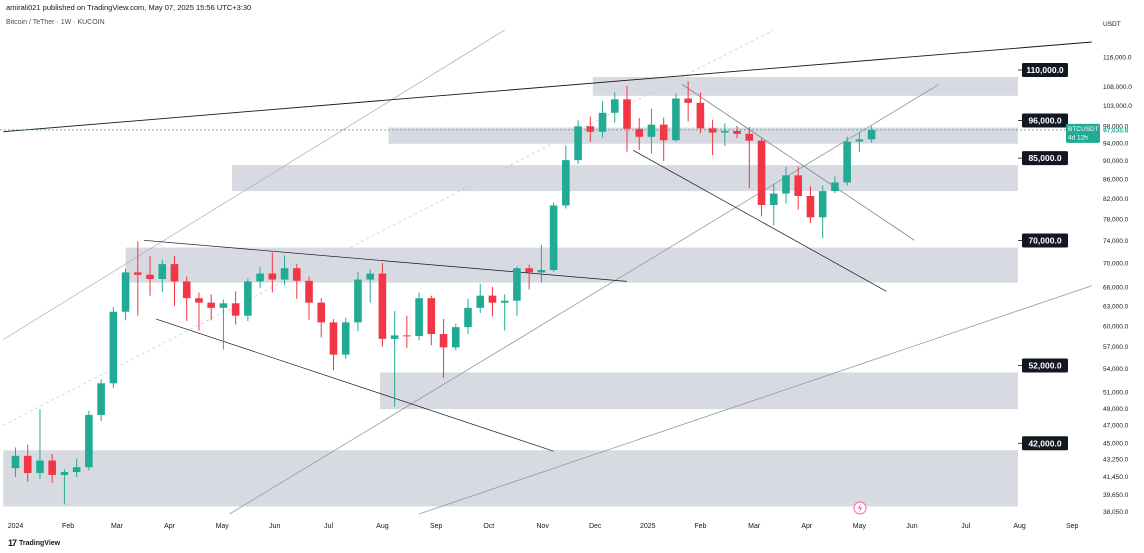 This screenshot has width=1144, height=553. Describe the element at coordinates (1043, 365) in the screenshot. I see `zone-label-520000: 52,000.0` at that location.